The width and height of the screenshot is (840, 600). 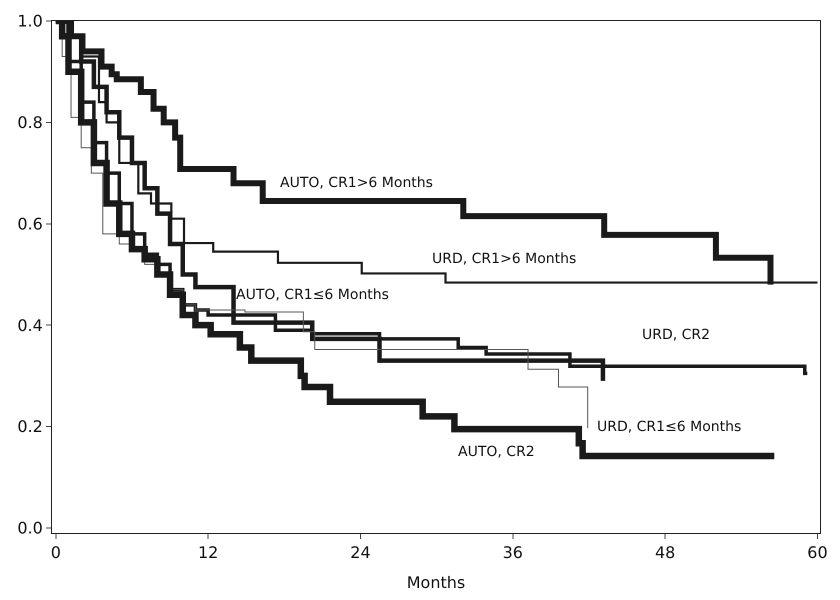 What do you see at coordinates (676, 335) in the screenshot?
I see `series-label: URD, CR2` at bounding box center [676, 335].